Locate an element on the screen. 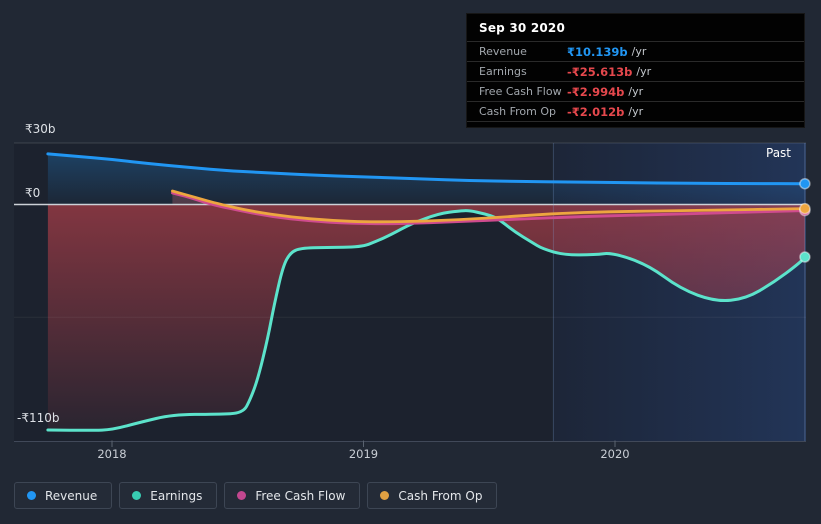 The image size is (821, 524). tooltip-row: Free Cash Flow -₹2.994b/yr is located at coordinates (635, 91).